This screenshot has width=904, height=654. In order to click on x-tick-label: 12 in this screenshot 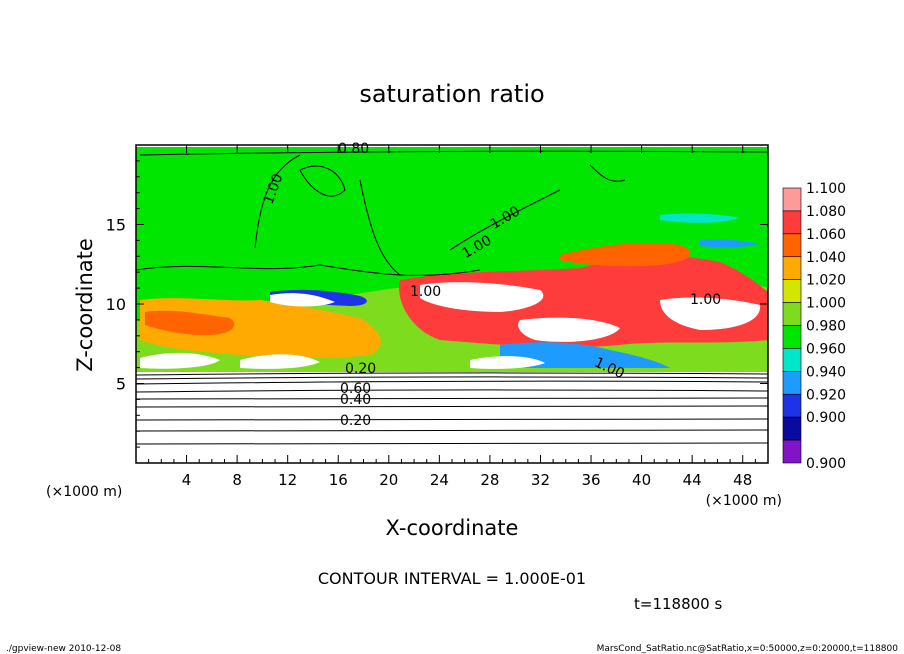, I will do `click(287, 480)`.